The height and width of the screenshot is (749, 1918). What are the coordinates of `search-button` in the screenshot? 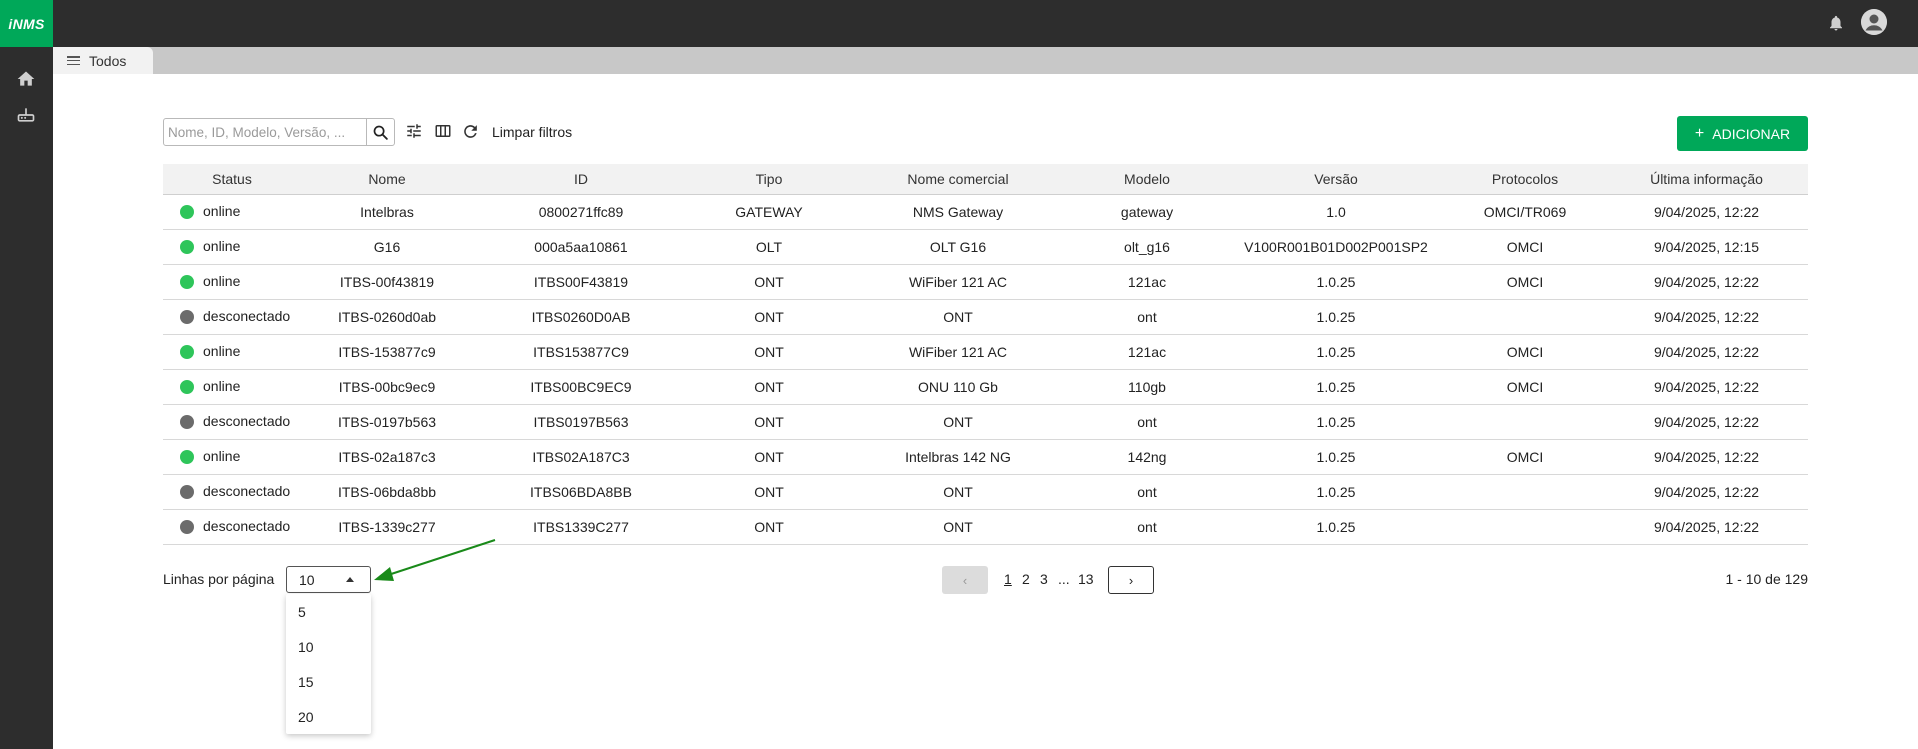 It's located at (380, 132).